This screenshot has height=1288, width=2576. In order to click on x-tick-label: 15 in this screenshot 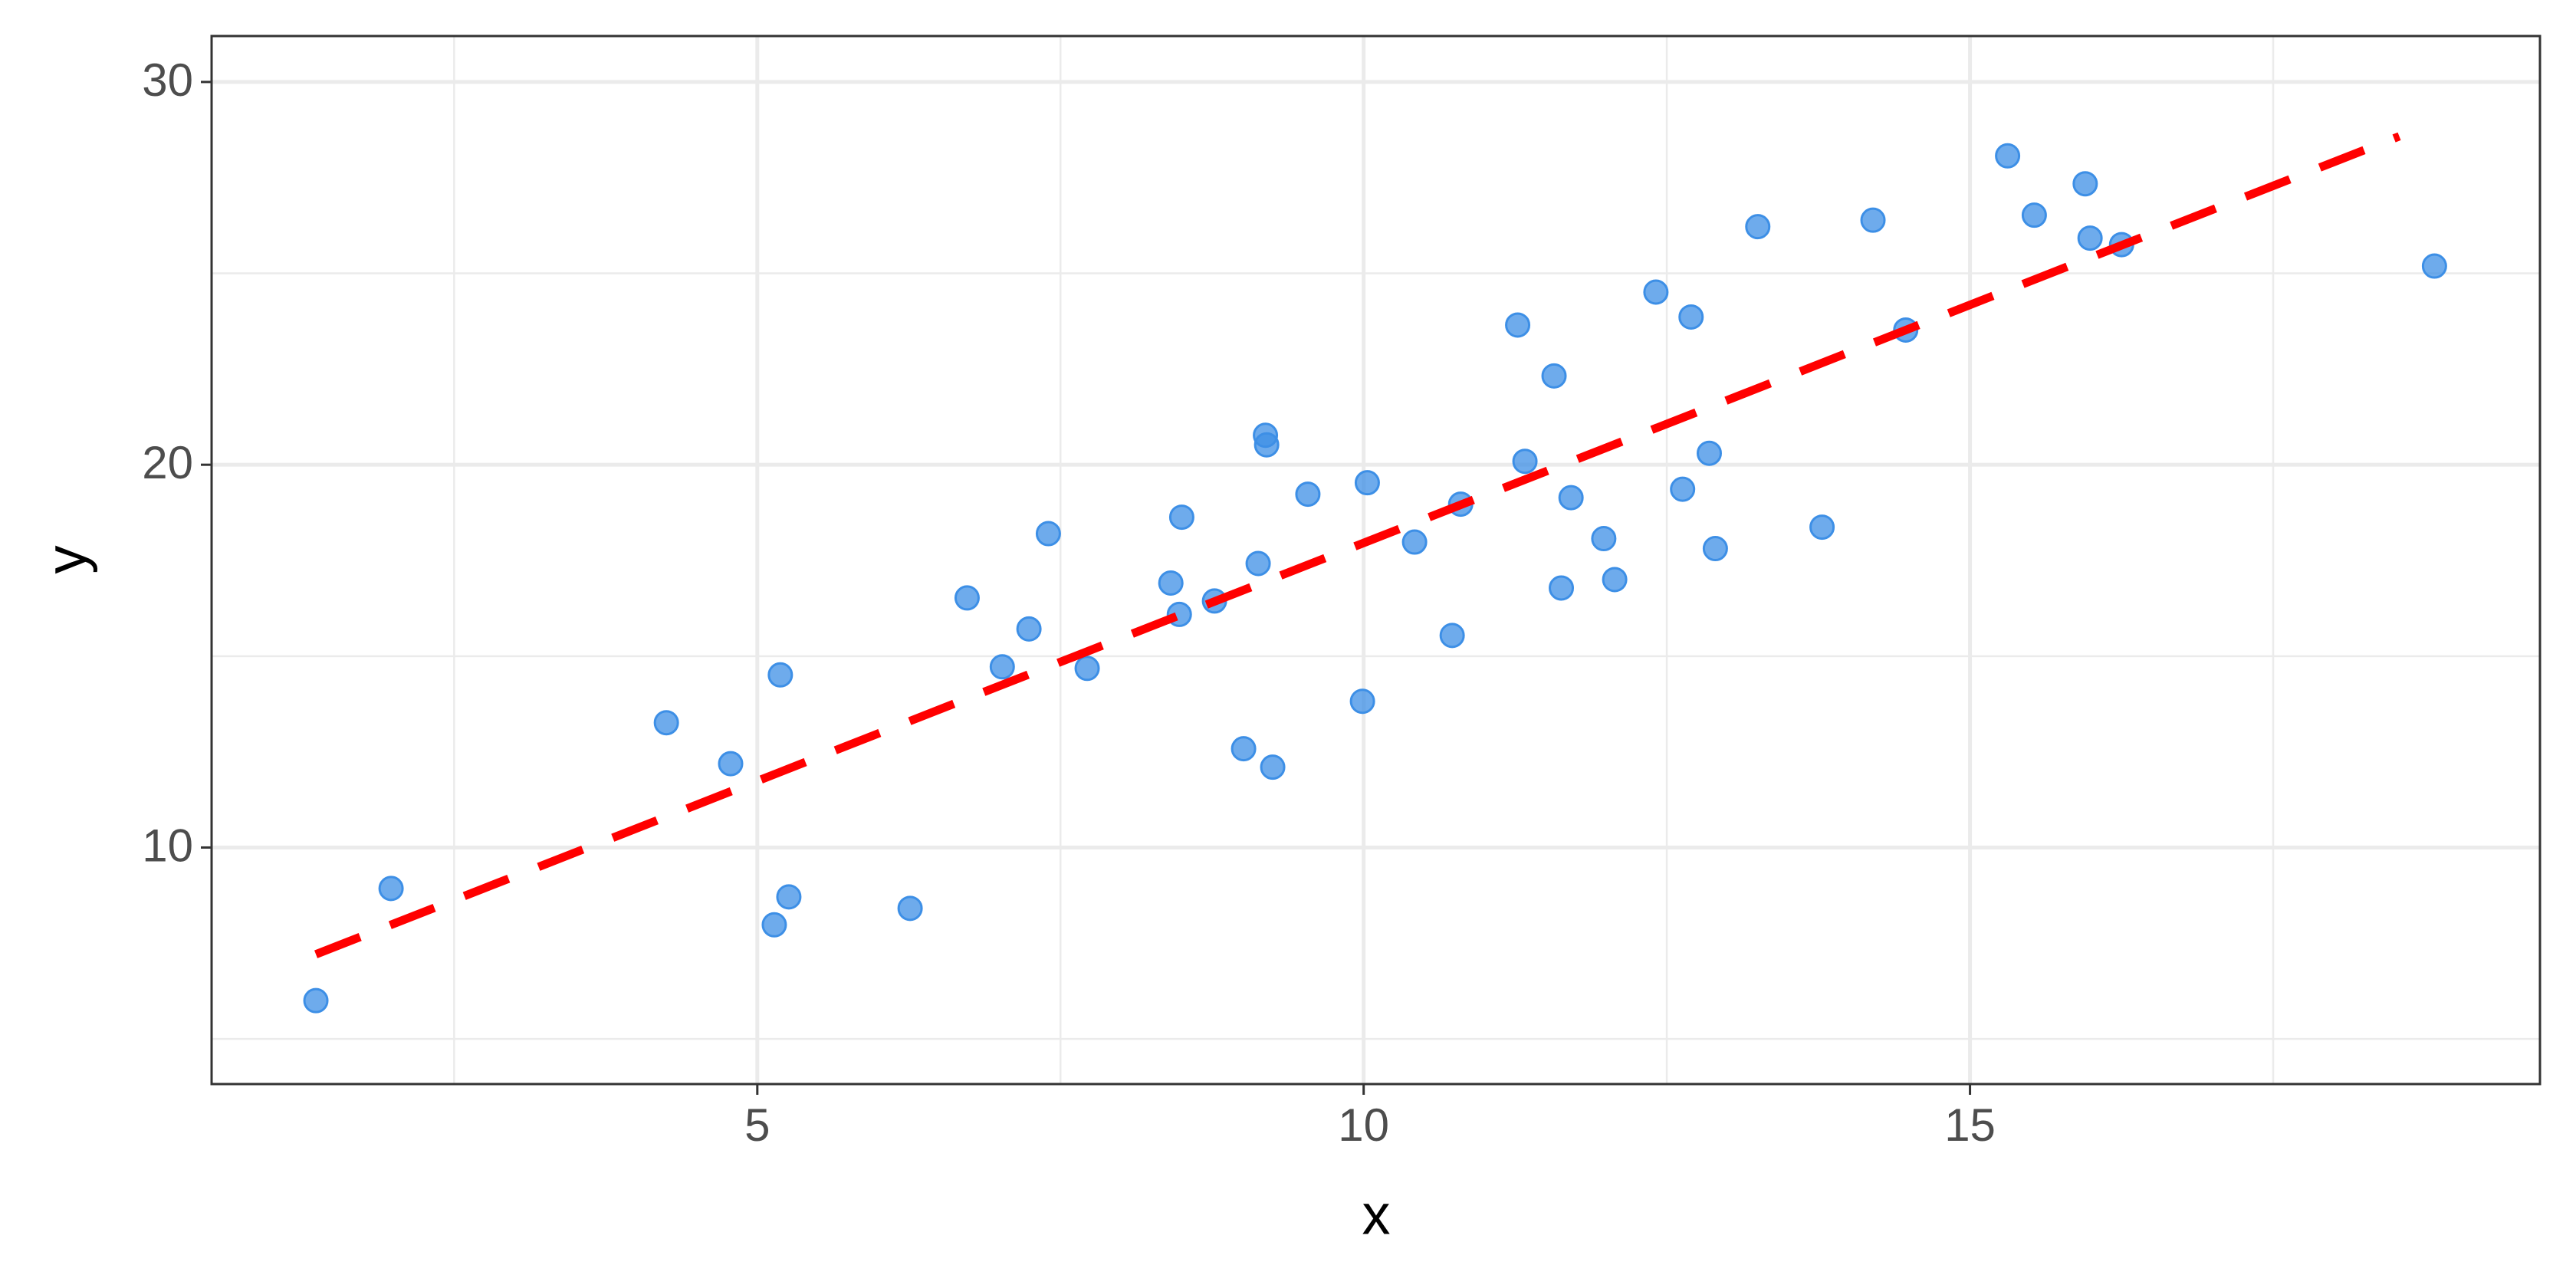, I will do `click(1970, 1125)`.